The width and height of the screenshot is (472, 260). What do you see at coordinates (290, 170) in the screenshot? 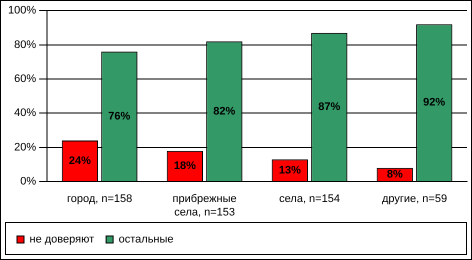
I see `data-label: 13%` at bounding box center [290, 170].